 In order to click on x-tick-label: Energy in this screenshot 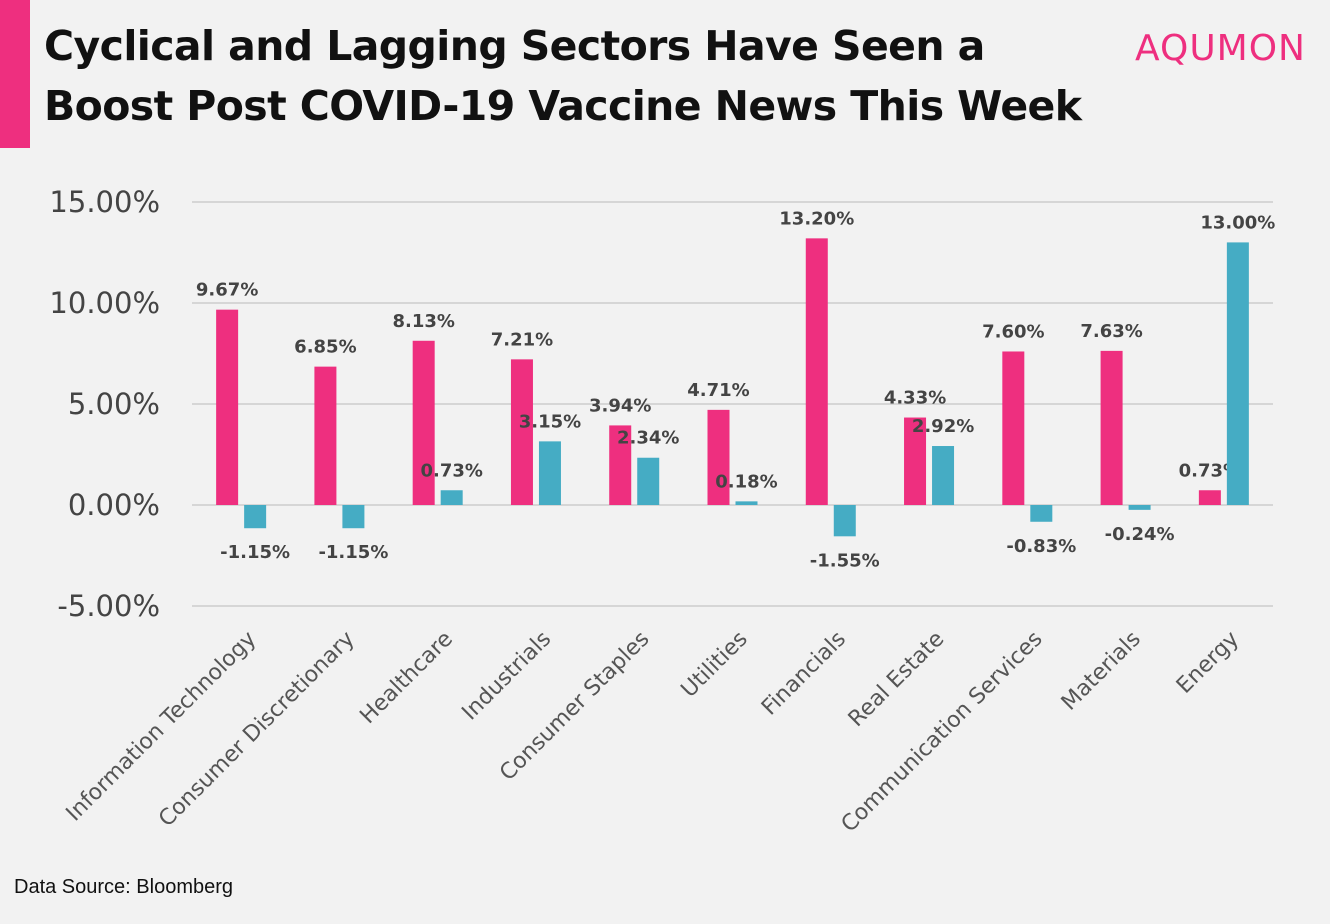, I will do `click(1208, 663)`.